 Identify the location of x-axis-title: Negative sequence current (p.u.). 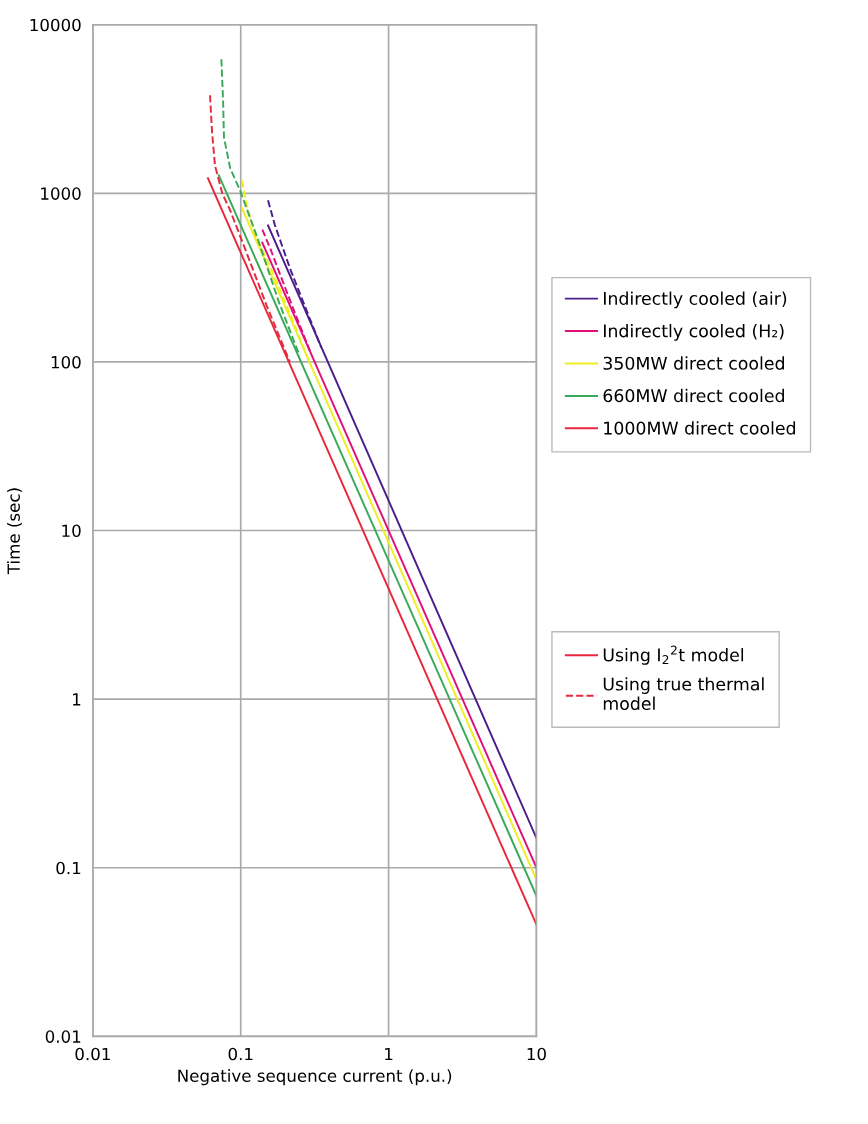
(315, 1077).